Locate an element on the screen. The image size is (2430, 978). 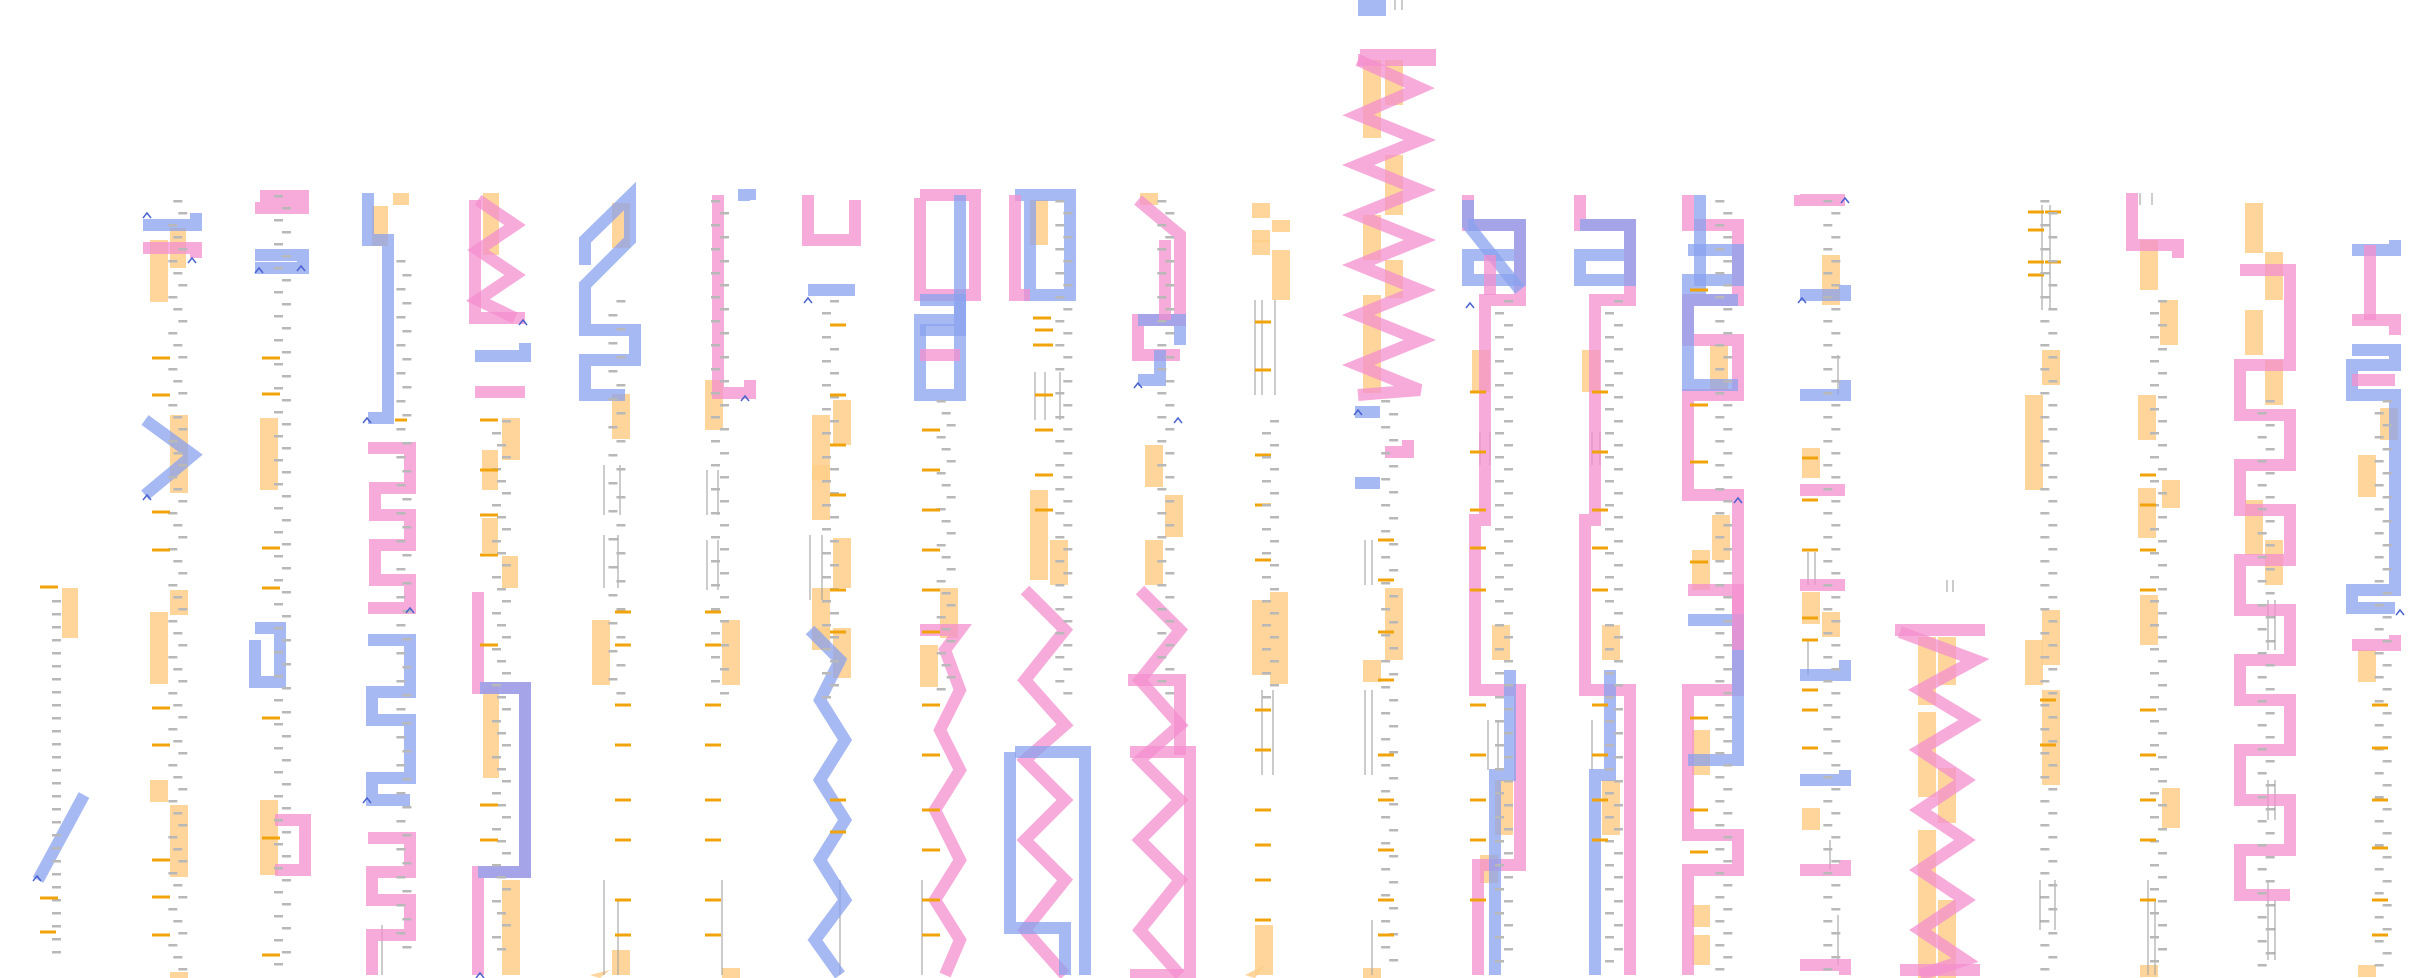
path-pink-lane12-zig is located at coordinates (1389, 227).